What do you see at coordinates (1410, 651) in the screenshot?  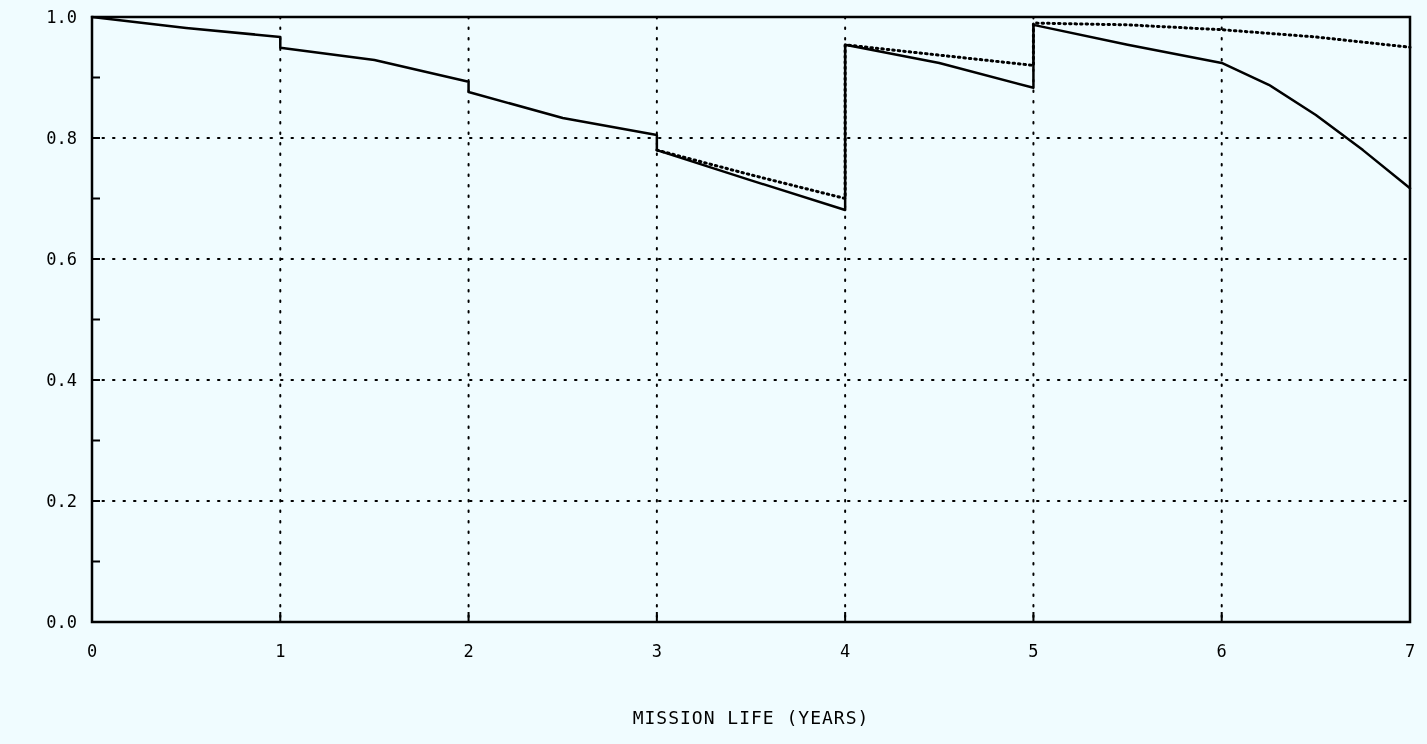 I see `x-tick-label: 7` at bounding box center [1410, 651].